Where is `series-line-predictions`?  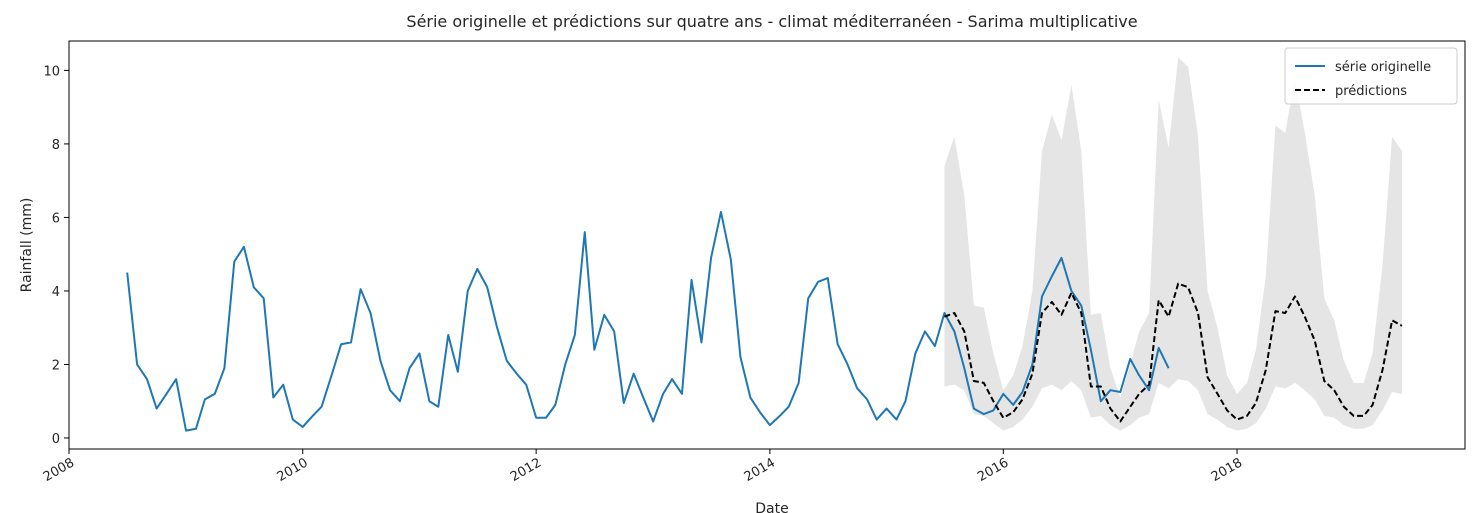
series-line-predictions is located at coordinates (1173, 352).